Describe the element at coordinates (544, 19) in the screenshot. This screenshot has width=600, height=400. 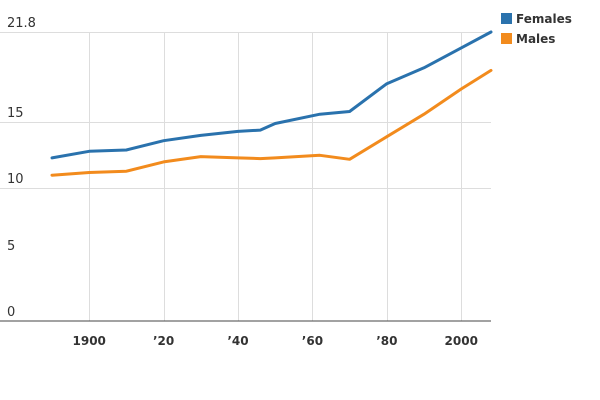
I see `legend-label-females: Females` at that location.